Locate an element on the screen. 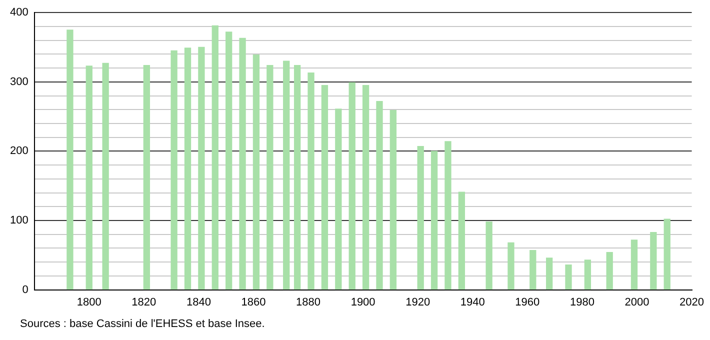 This screenshot has width=710, height=340. y-tick-label: 300 is located at coordinates (19, 82).